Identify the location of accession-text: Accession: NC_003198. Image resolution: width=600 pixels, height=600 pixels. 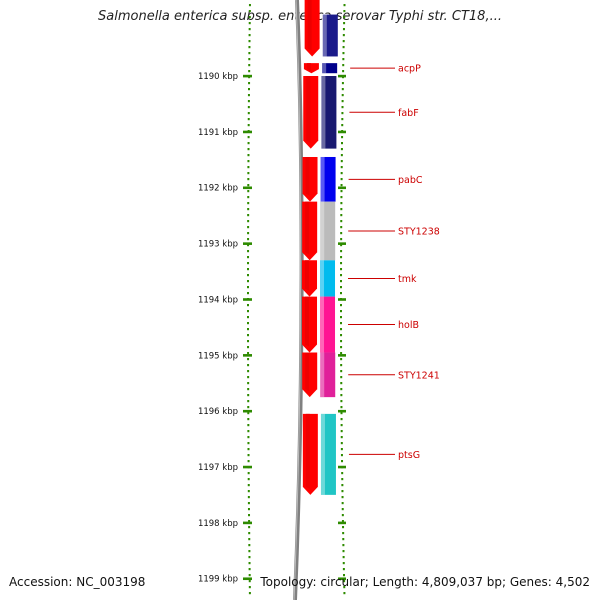
(77, 582).